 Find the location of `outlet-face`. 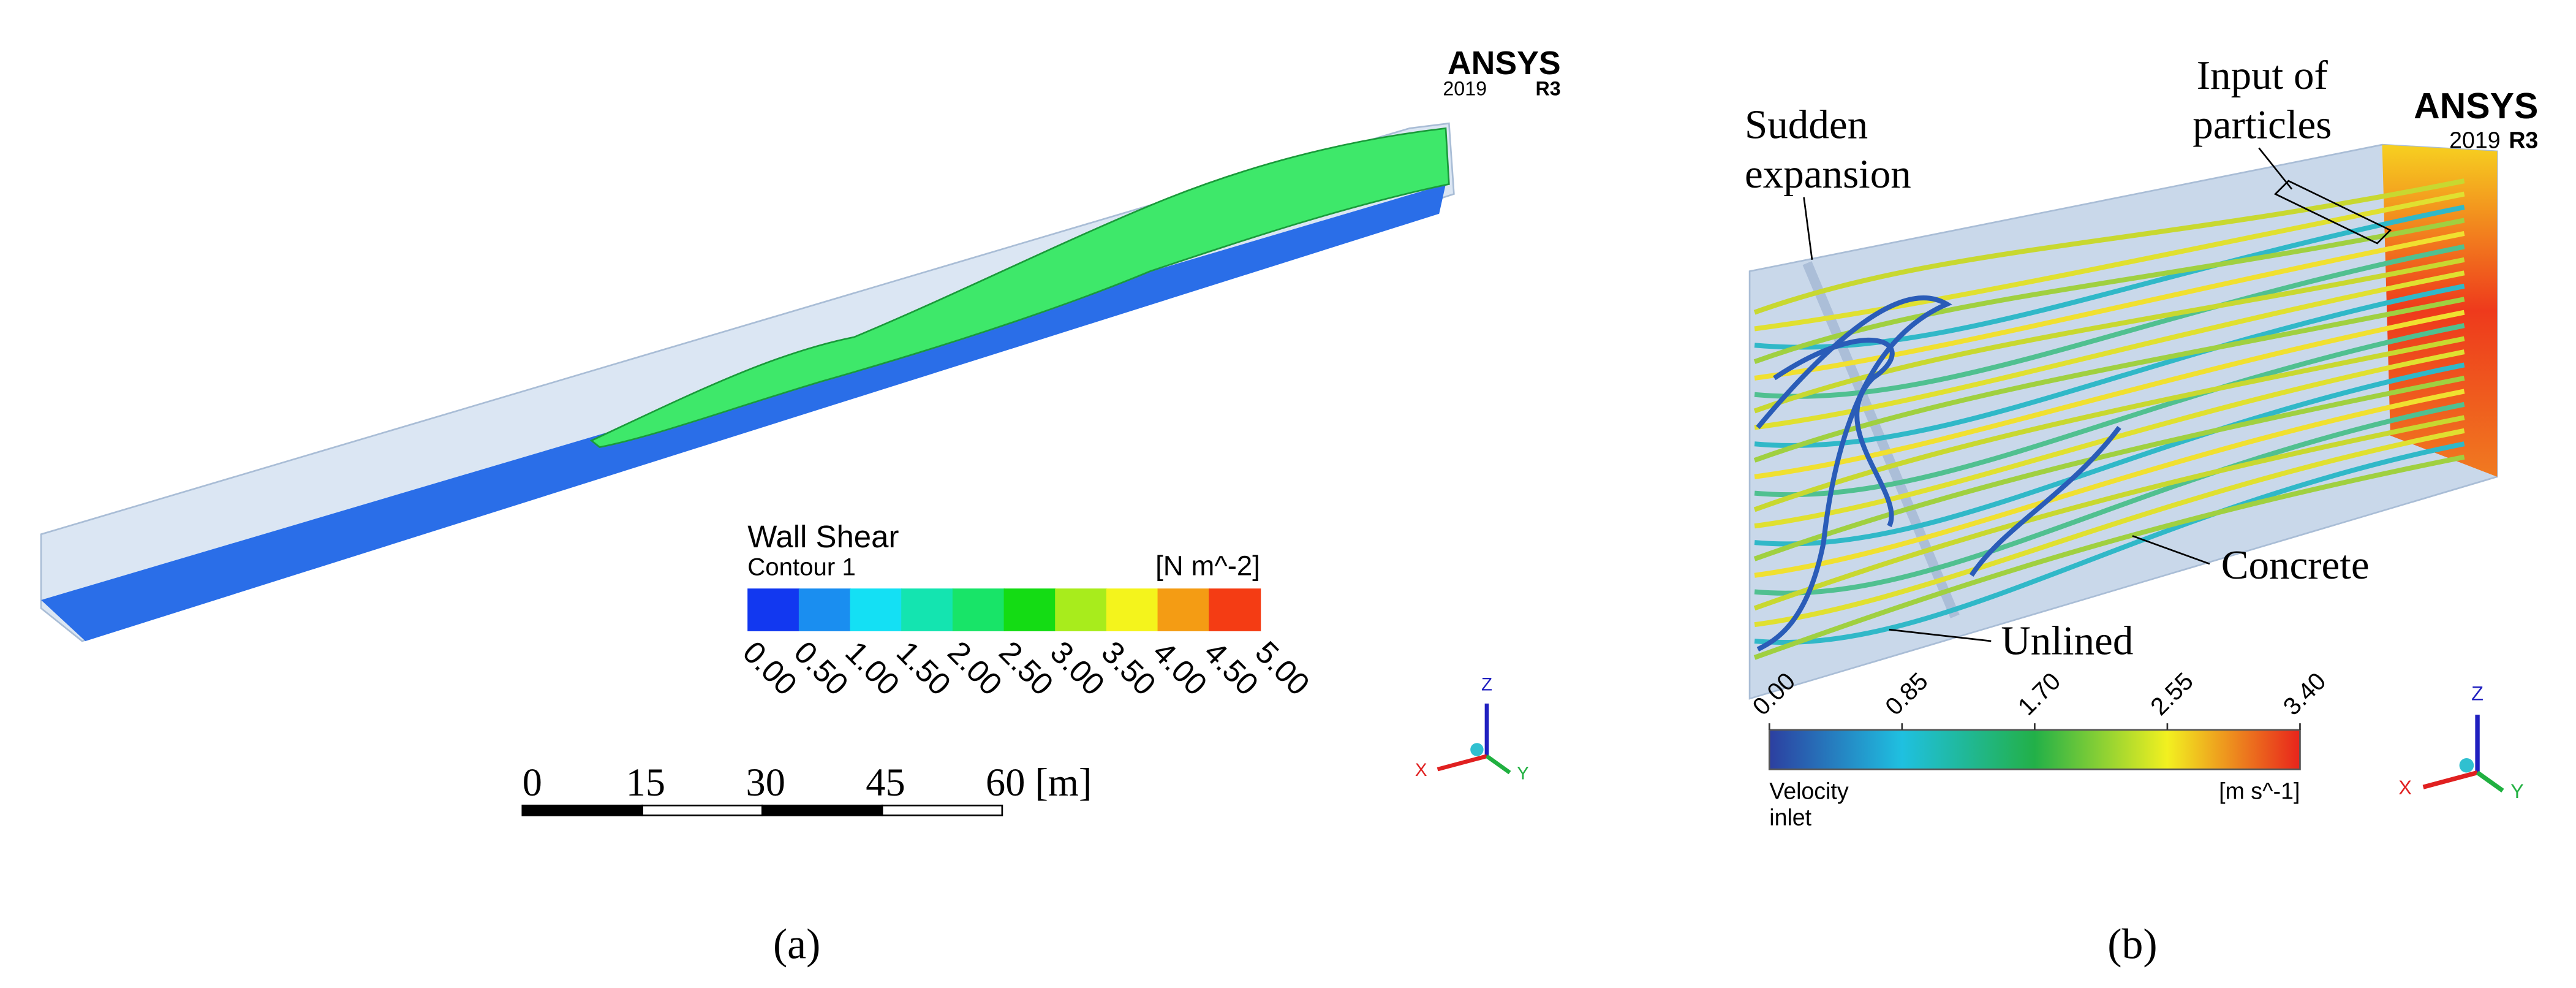

outlet-face is located at coordinates (2440, 311).